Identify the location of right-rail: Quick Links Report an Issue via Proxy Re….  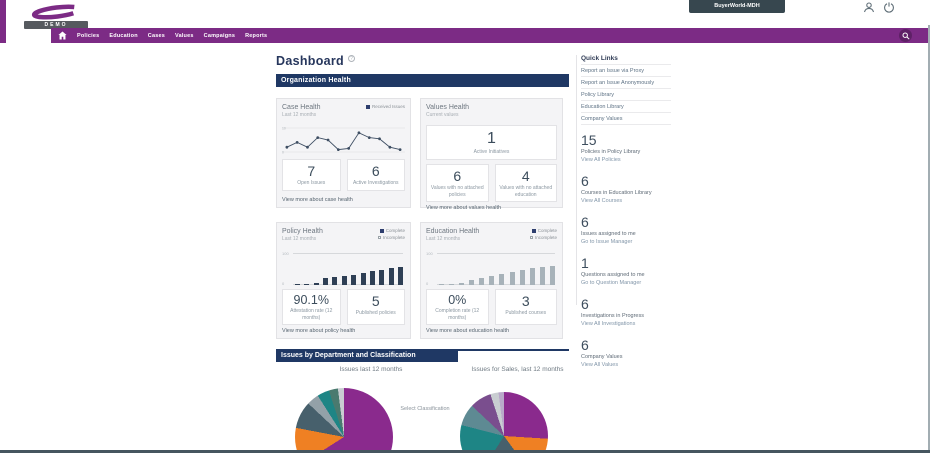
(626, 217).